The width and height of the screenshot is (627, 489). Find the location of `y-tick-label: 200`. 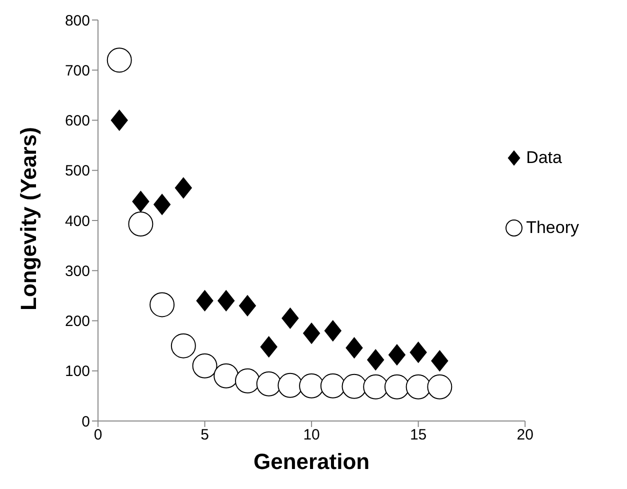

y-tick-label: 200 is located at coordinates (77, 321).